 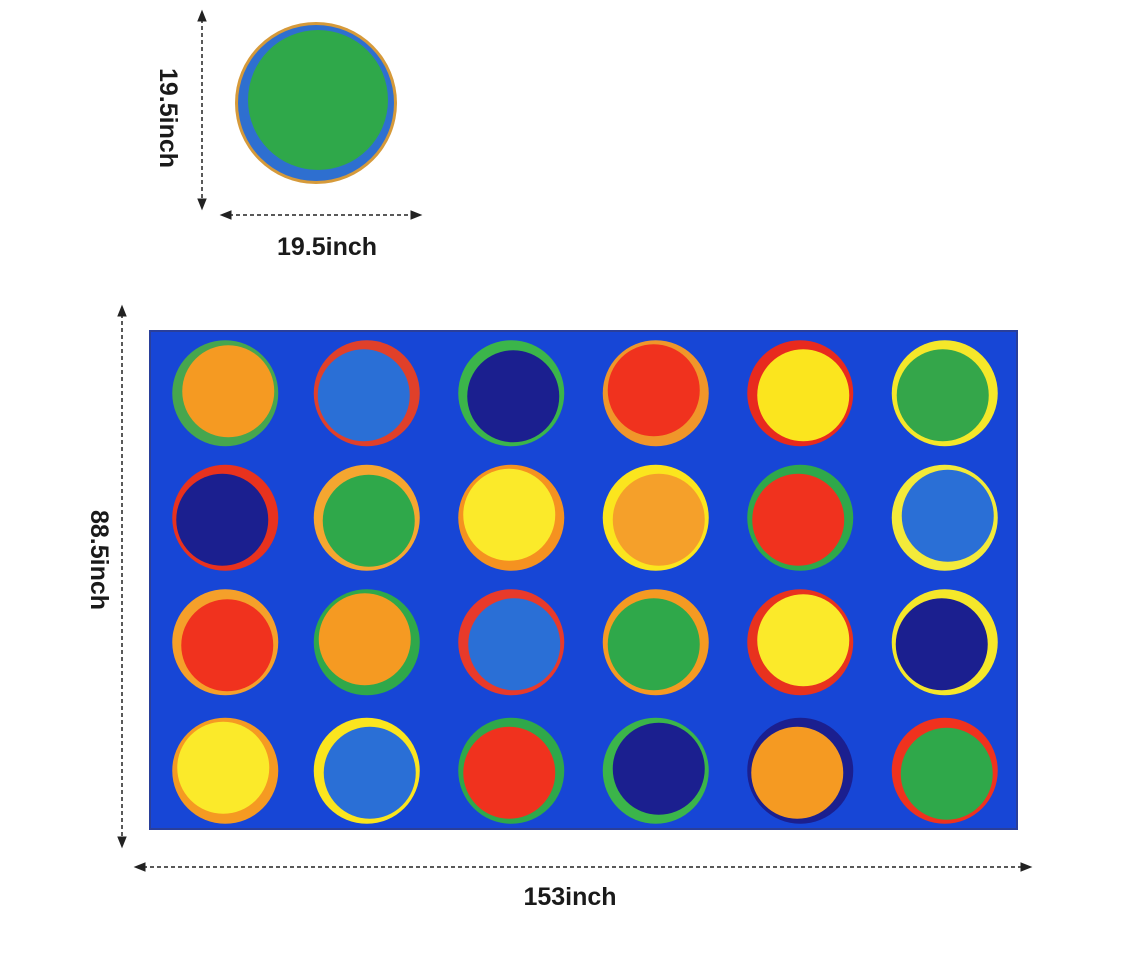 I want to click on rug-height-label: 88.5inch, so click(x=99, y=560).